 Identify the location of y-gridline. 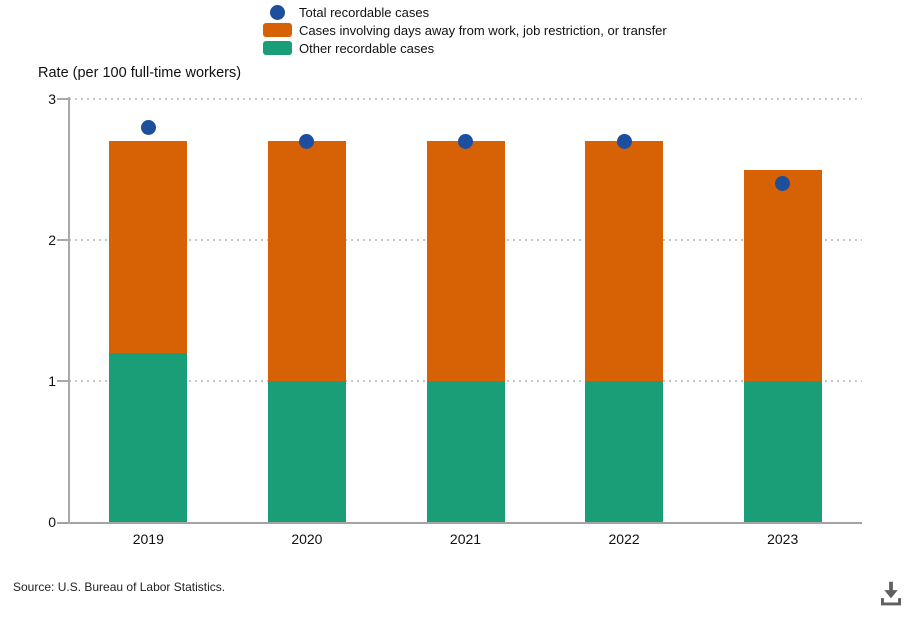
(465, 99).